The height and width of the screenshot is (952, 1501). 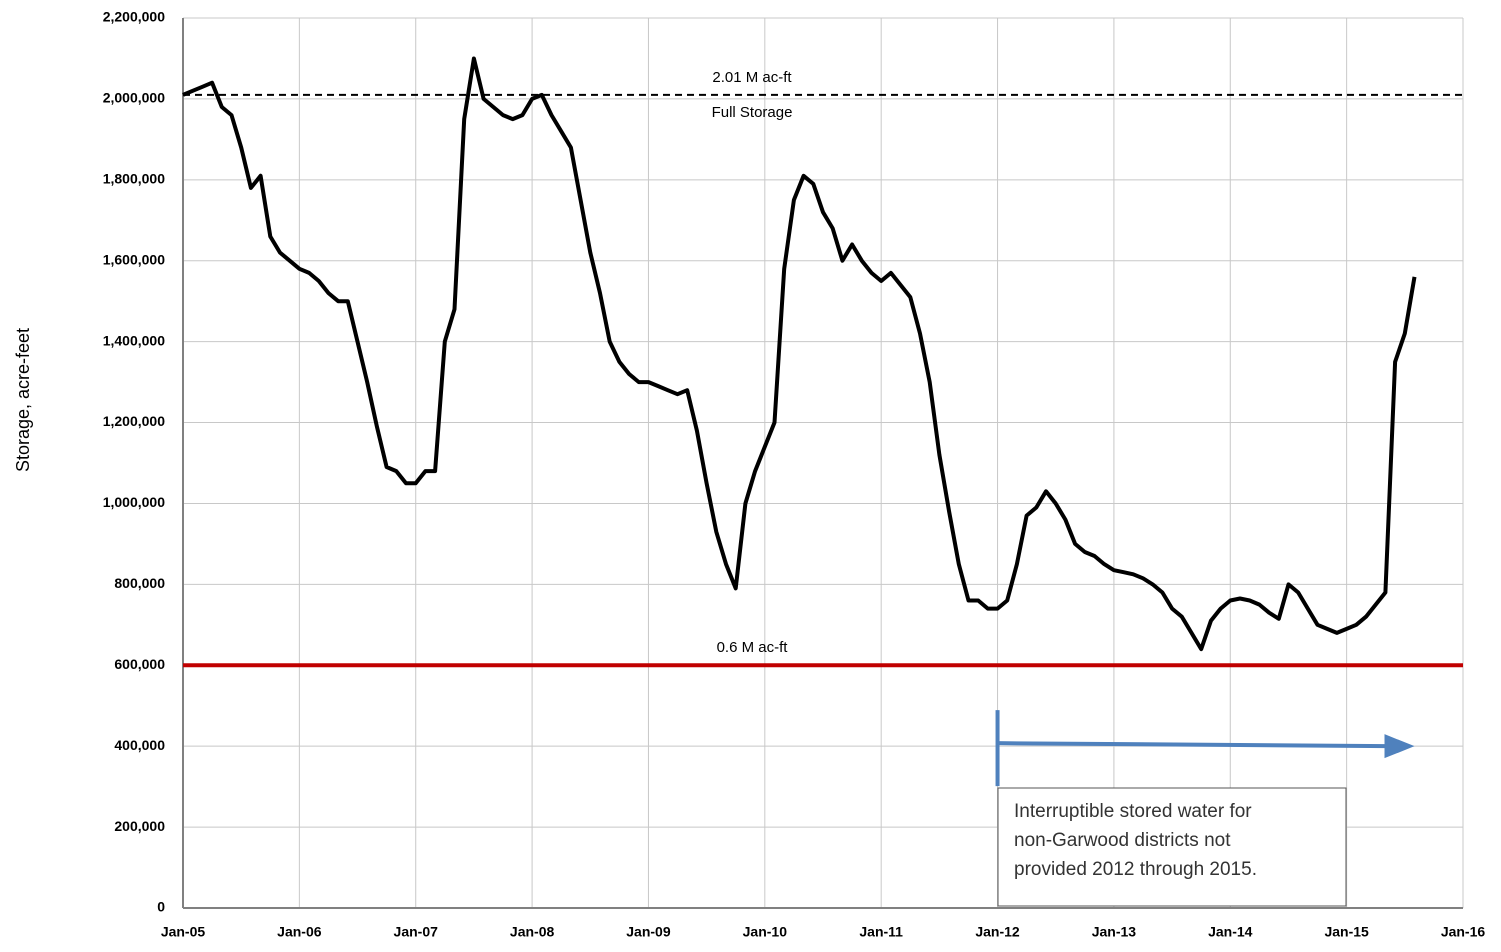 What do you see at coordinates (134, 421) in the screenshot?
I see `y-tick-label: 1,200,000` at bounding box center [134, 421].